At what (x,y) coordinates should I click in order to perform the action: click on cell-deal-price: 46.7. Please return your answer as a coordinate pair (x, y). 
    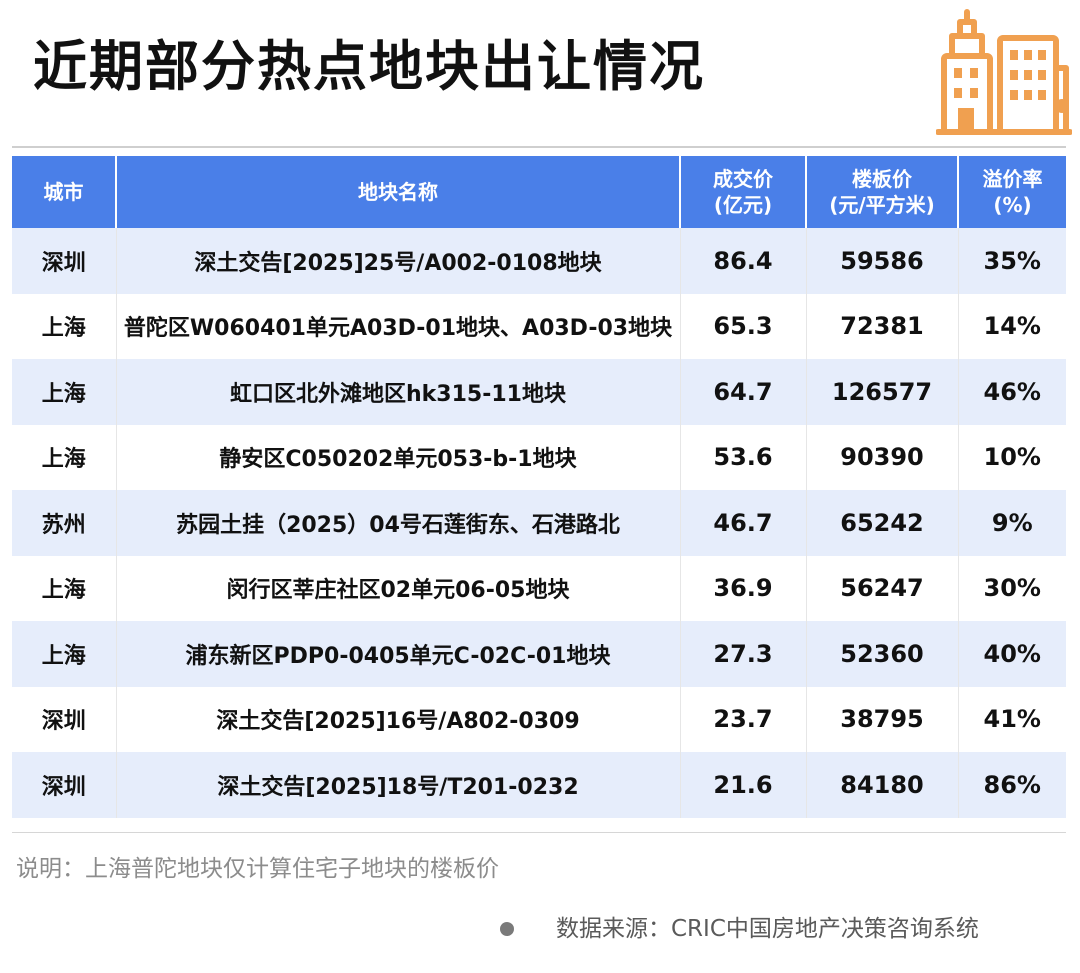
    Looking at the image, I should click on (743, 523).